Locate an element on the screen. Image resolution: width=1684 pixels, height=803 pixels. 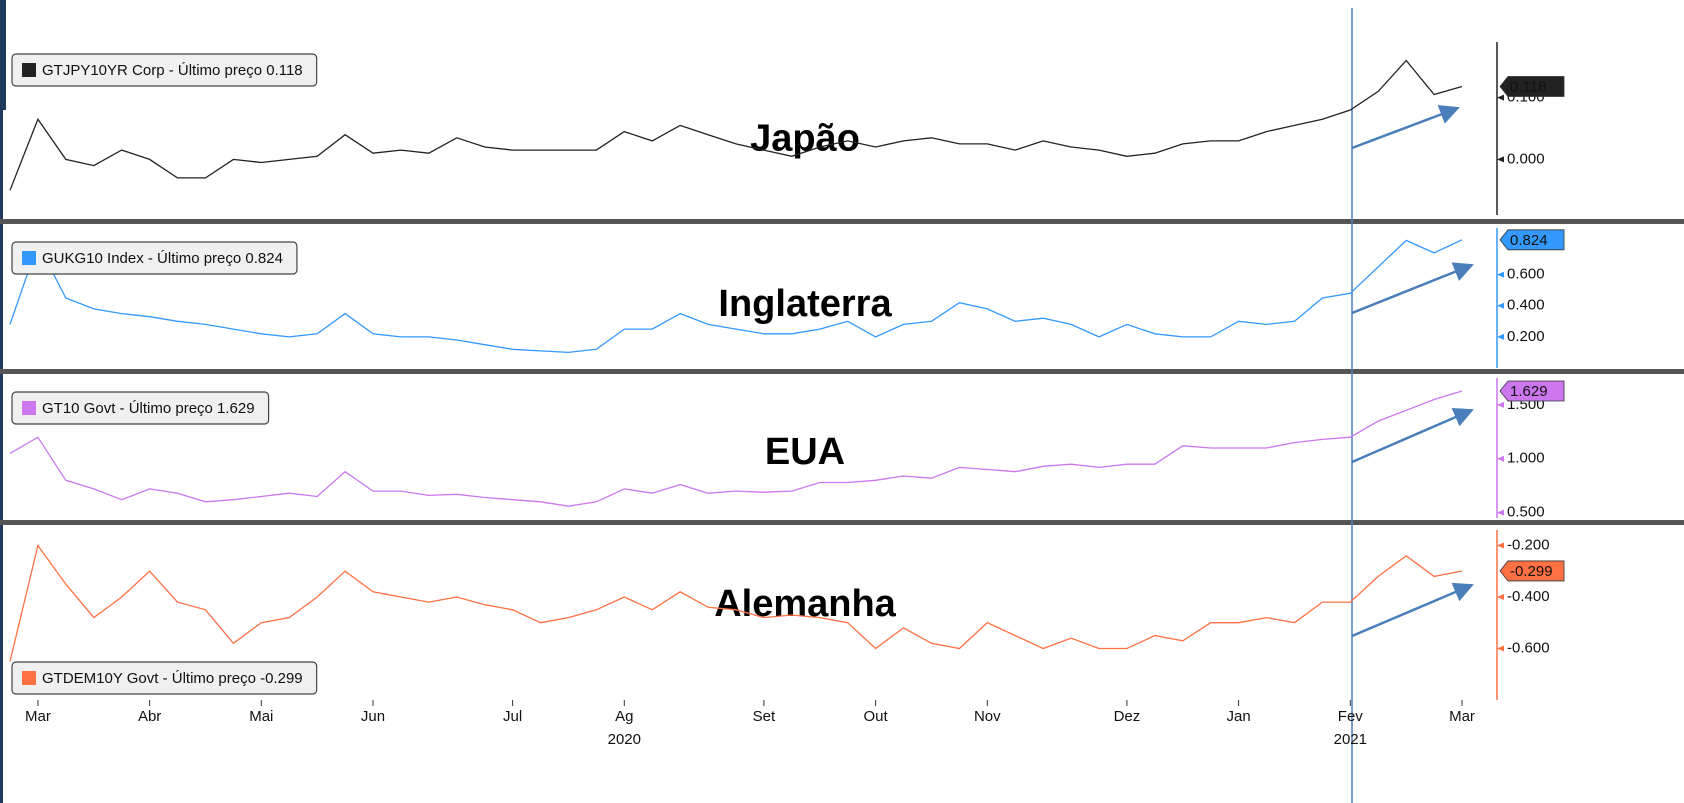
left-border is located at coordinates (1, 401).